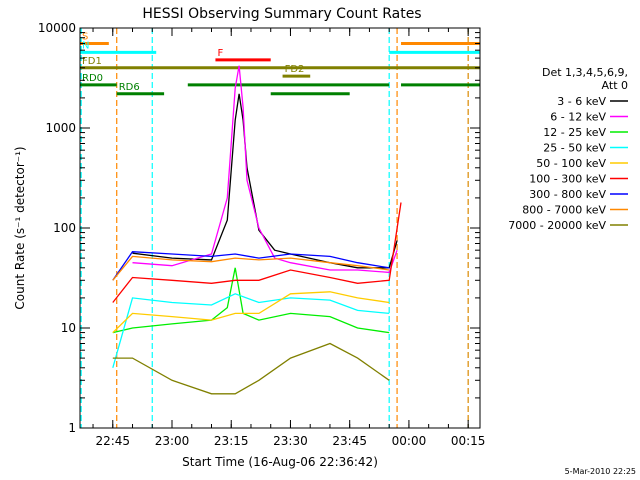 The height and width of the screenshot is (480, 640). What do you see at coordinates (349, 441) in the screenshot?
I see `x-tick-label: 23:45` at bounding box center [349, 441].